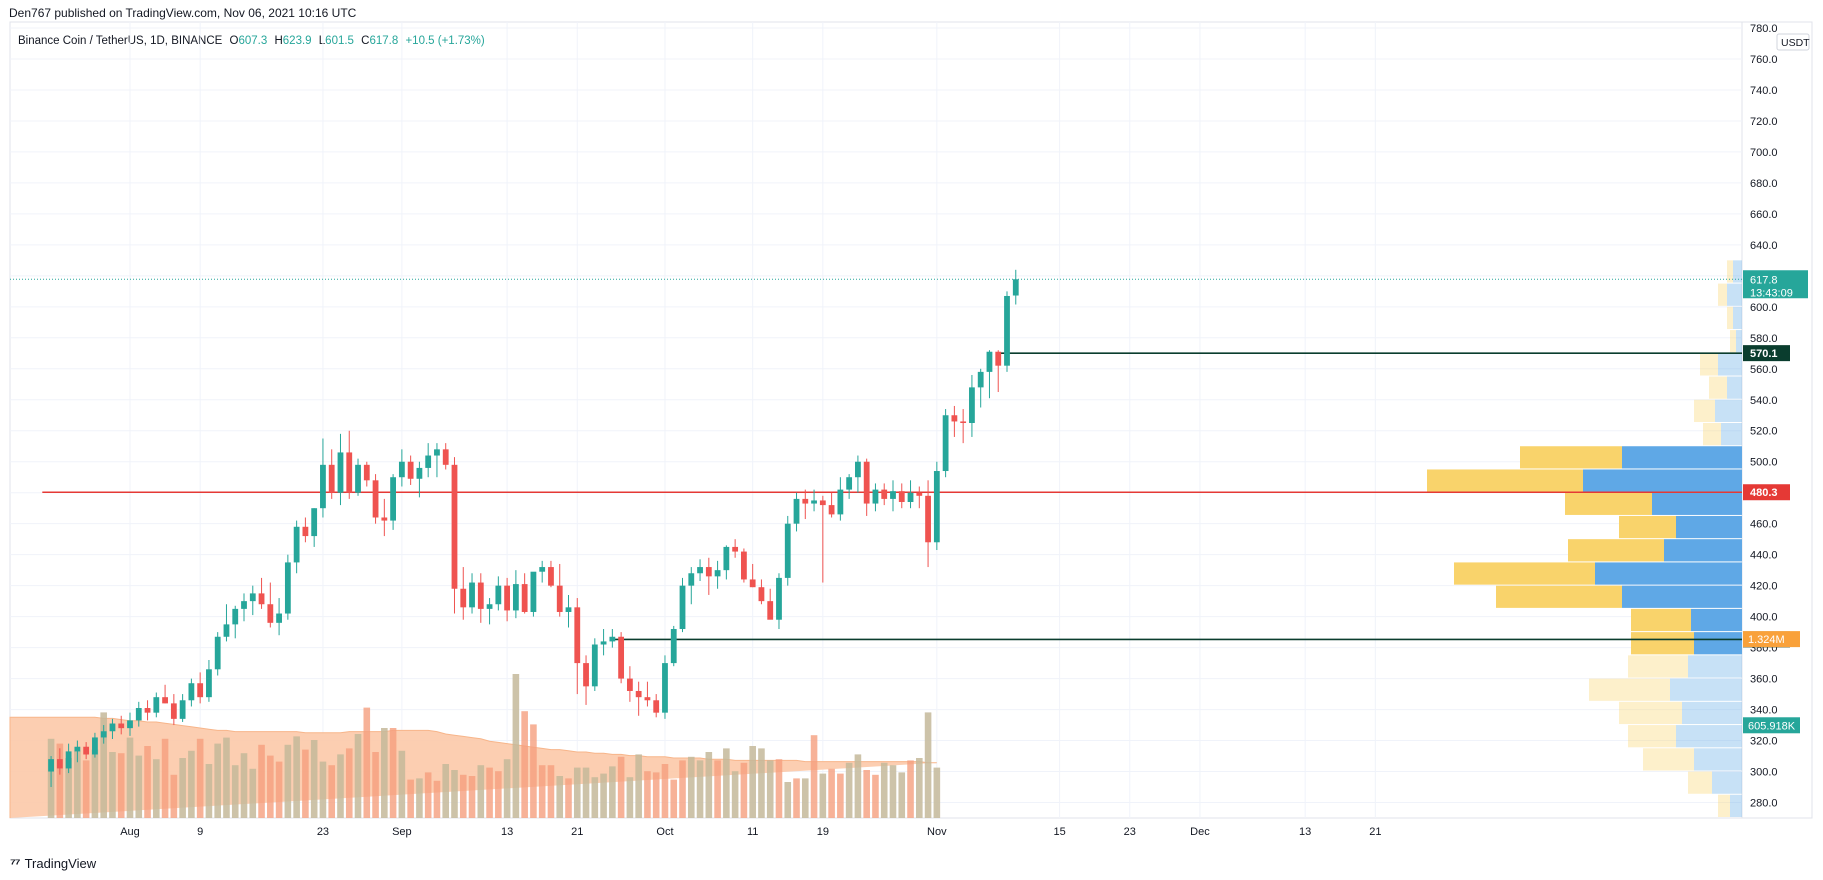 This screenshot has width=1823, height=880. What do you see at coordinates (1764, 401) in the screenshot?
I see `y-tick-label: 540.0` at bounding box center [1764, 401].